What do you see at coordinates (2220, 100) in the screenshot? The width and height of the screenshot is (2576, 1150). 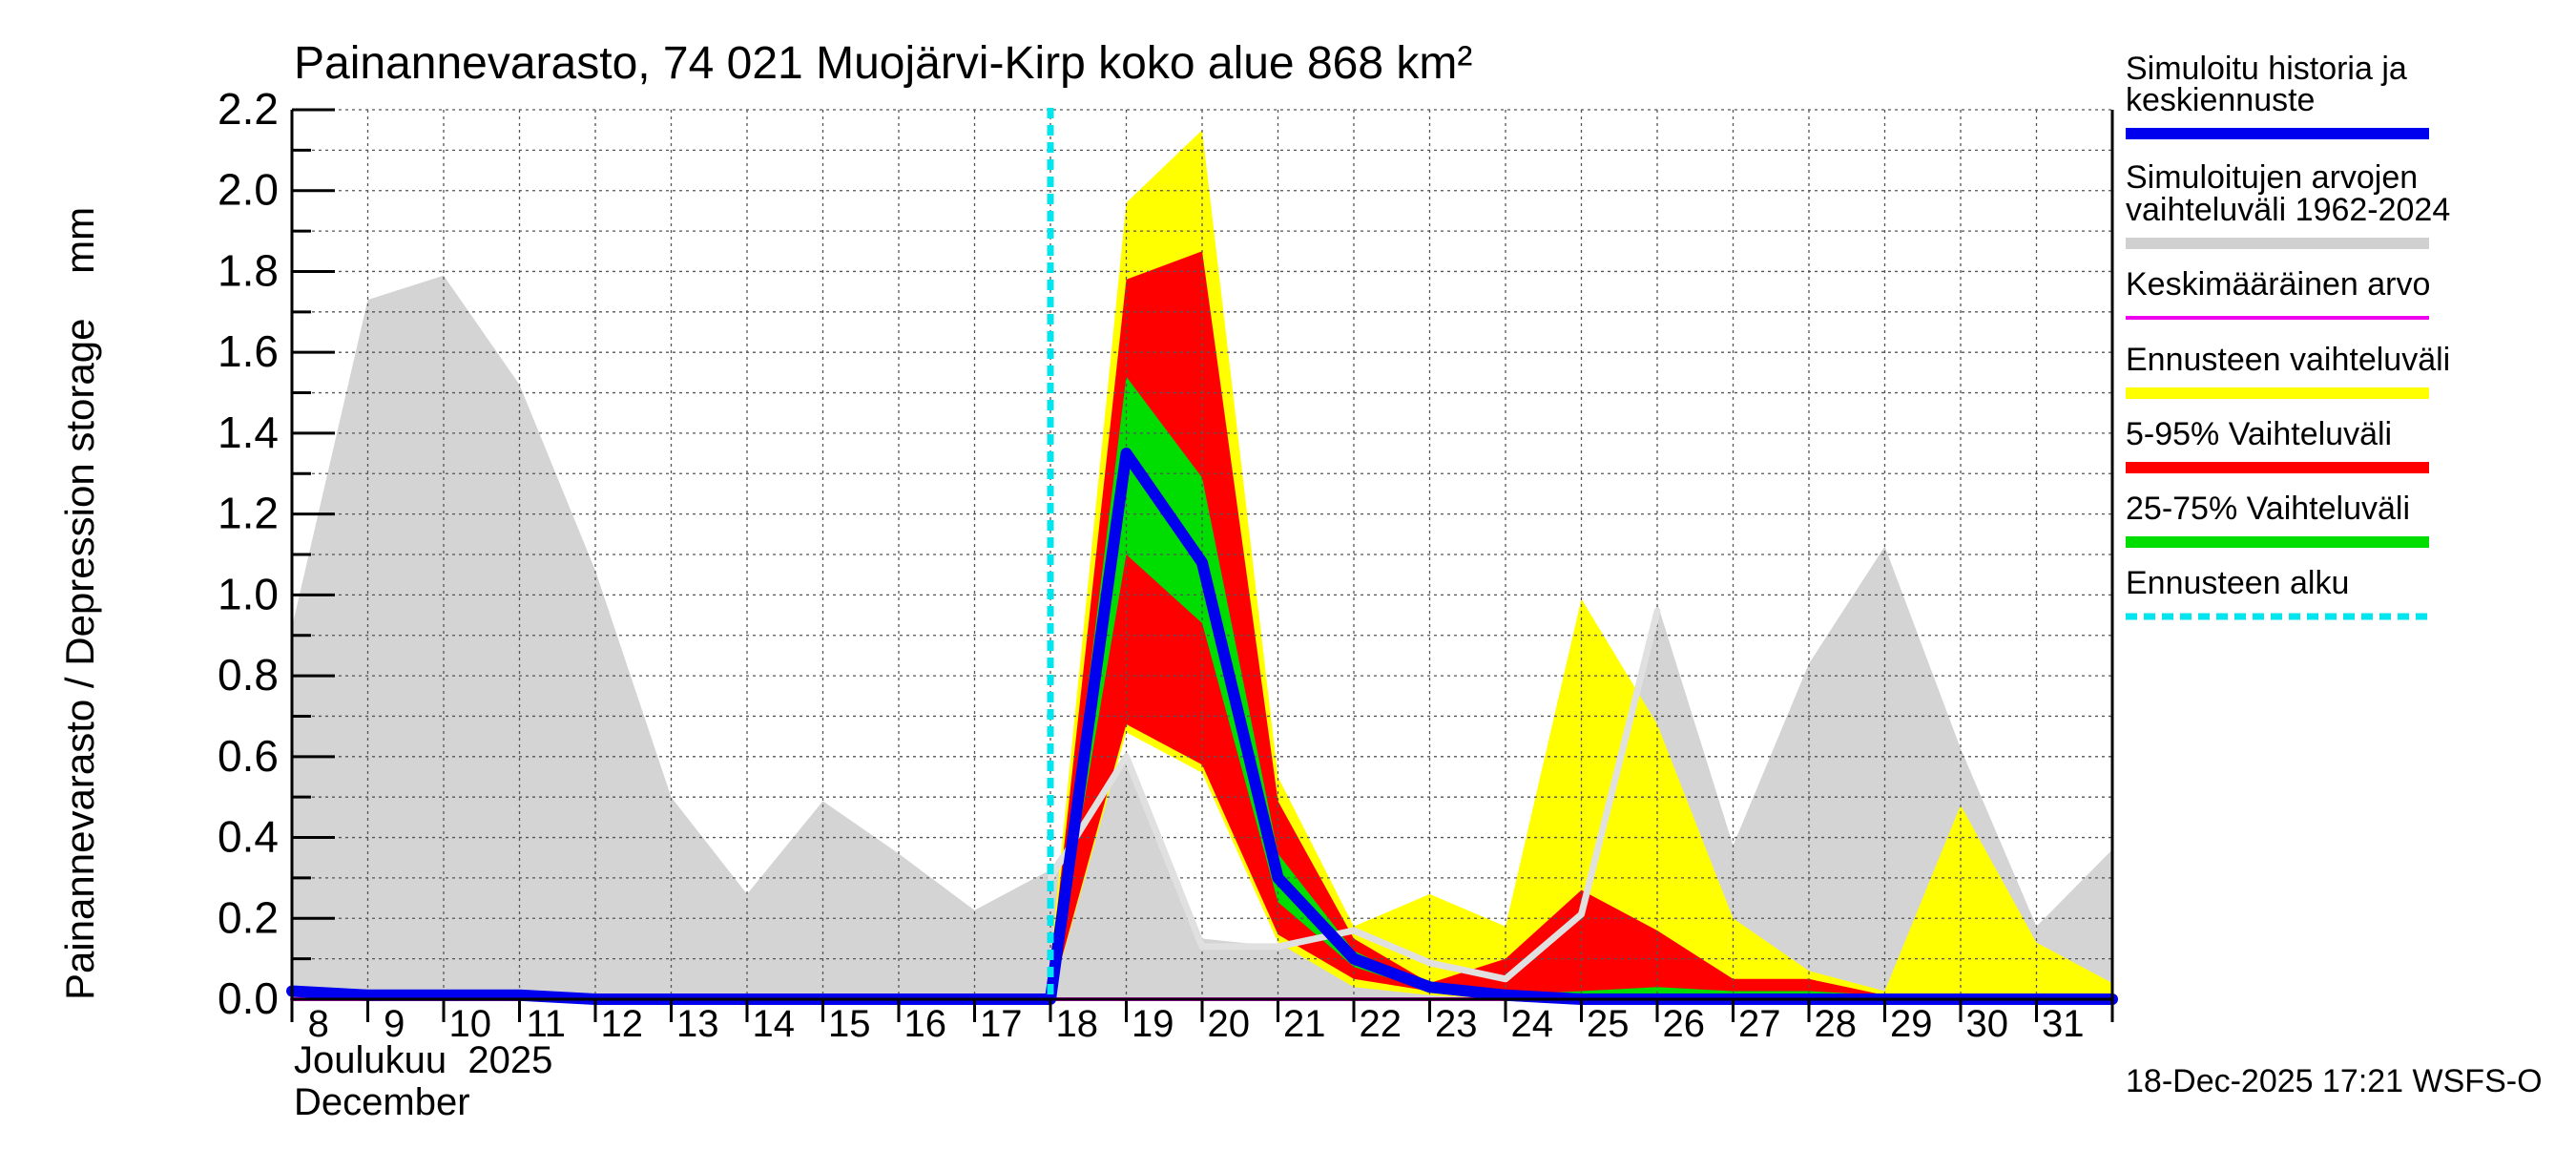 I see `legend-label-history: keskiennuste` at bounding box center [2220, 100].